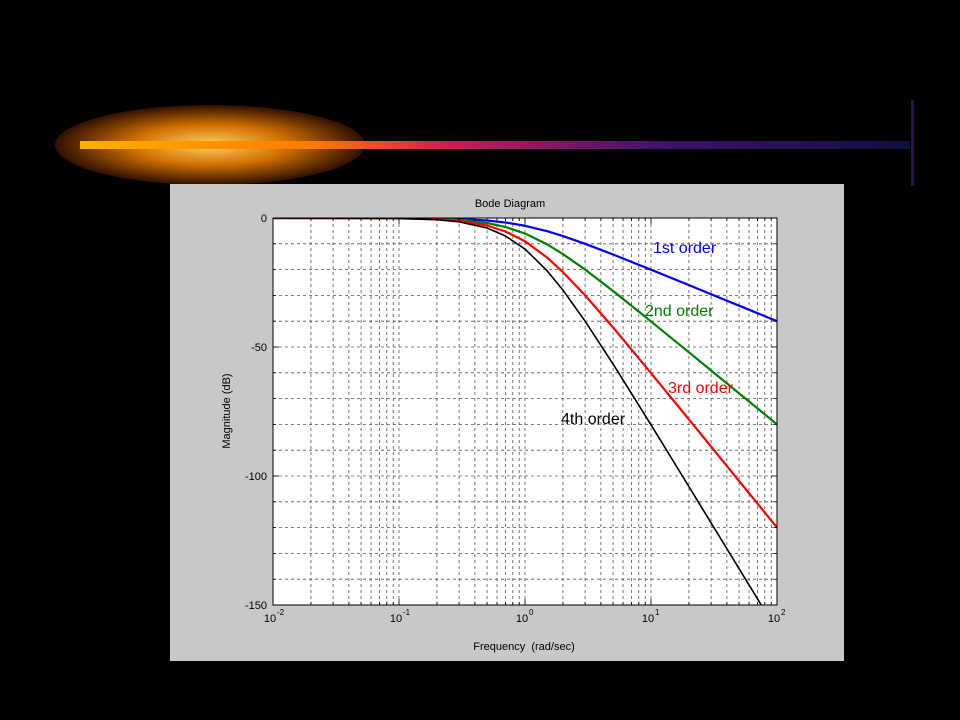  Describe the element at coordinates (701, 388) in the screenshot. I see `label-3rd-order: 3rd order` at that location.